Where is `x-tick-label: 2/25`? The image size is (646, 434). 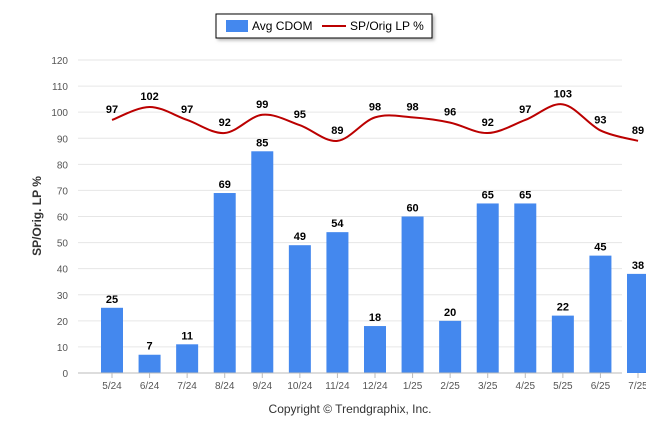
x-tick-label: 2/25 is located at coordinates (450, 386).